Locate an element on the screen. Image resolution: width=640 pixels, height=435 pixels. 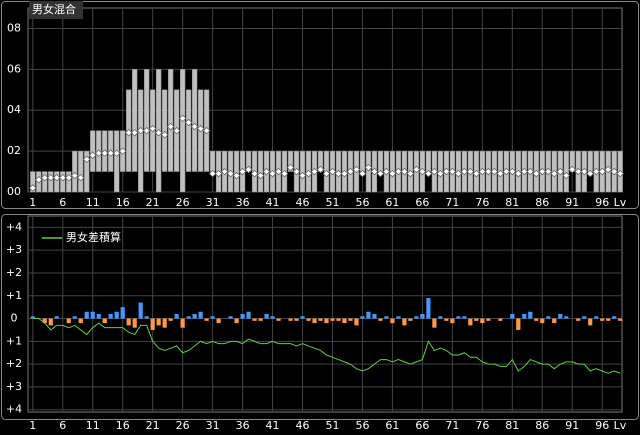
x-tick-label: 71 is located at coordinates (452, 202).